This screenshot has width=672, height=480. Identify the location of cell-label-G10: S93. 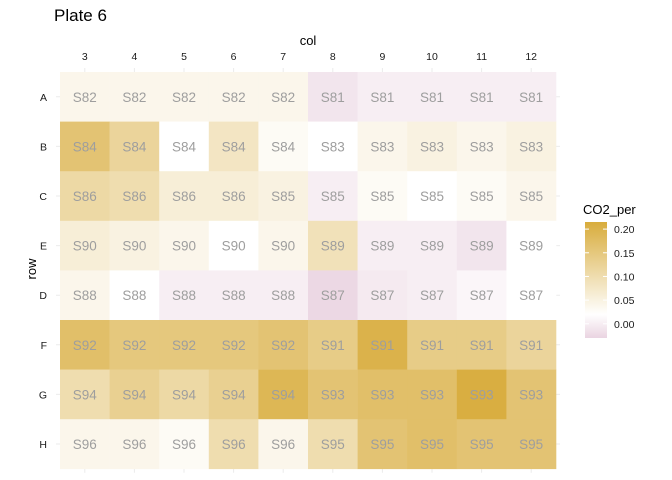
(432, 394).